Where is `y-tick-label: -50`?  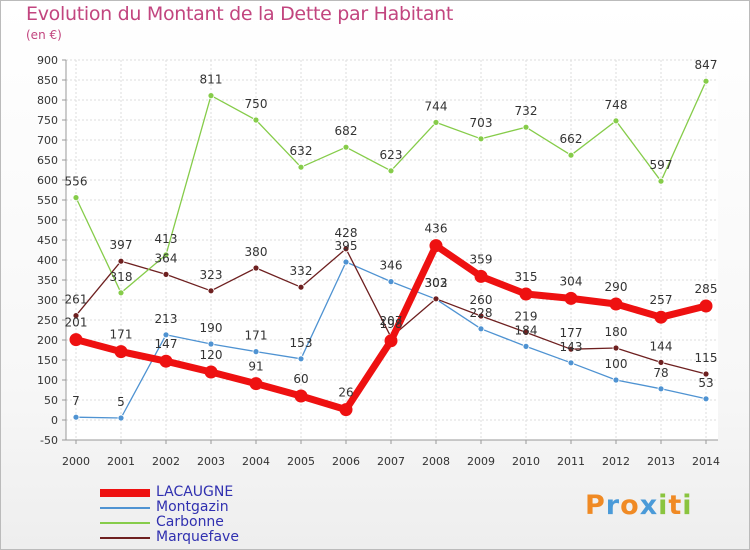
y-tick-label: -50 is located at coordinates (49, 440).